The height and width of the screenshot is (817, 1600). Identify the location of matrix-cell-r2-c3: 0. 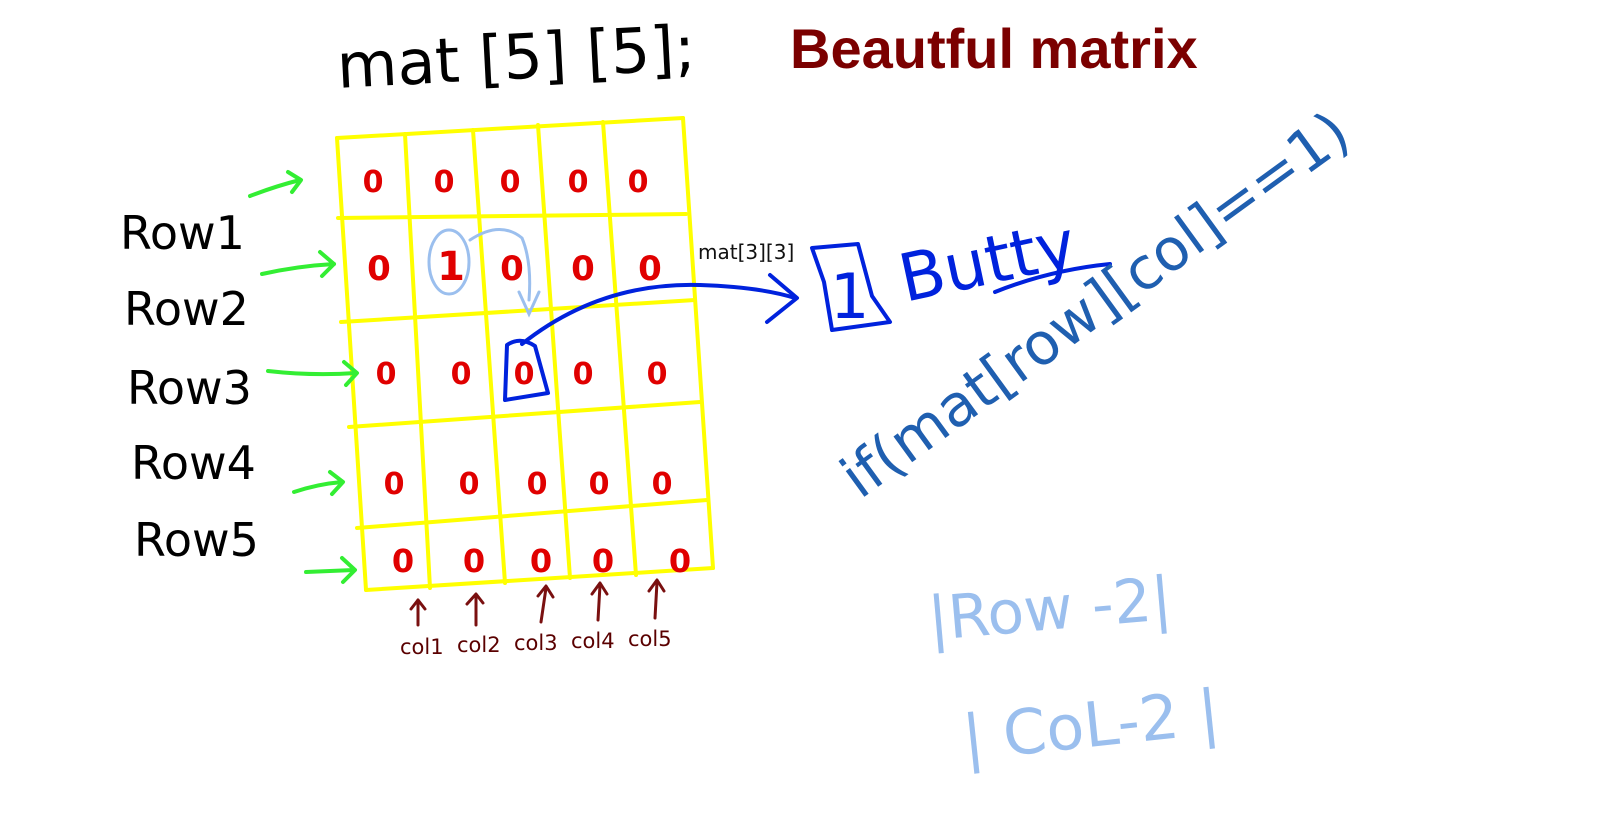
(512, 269).